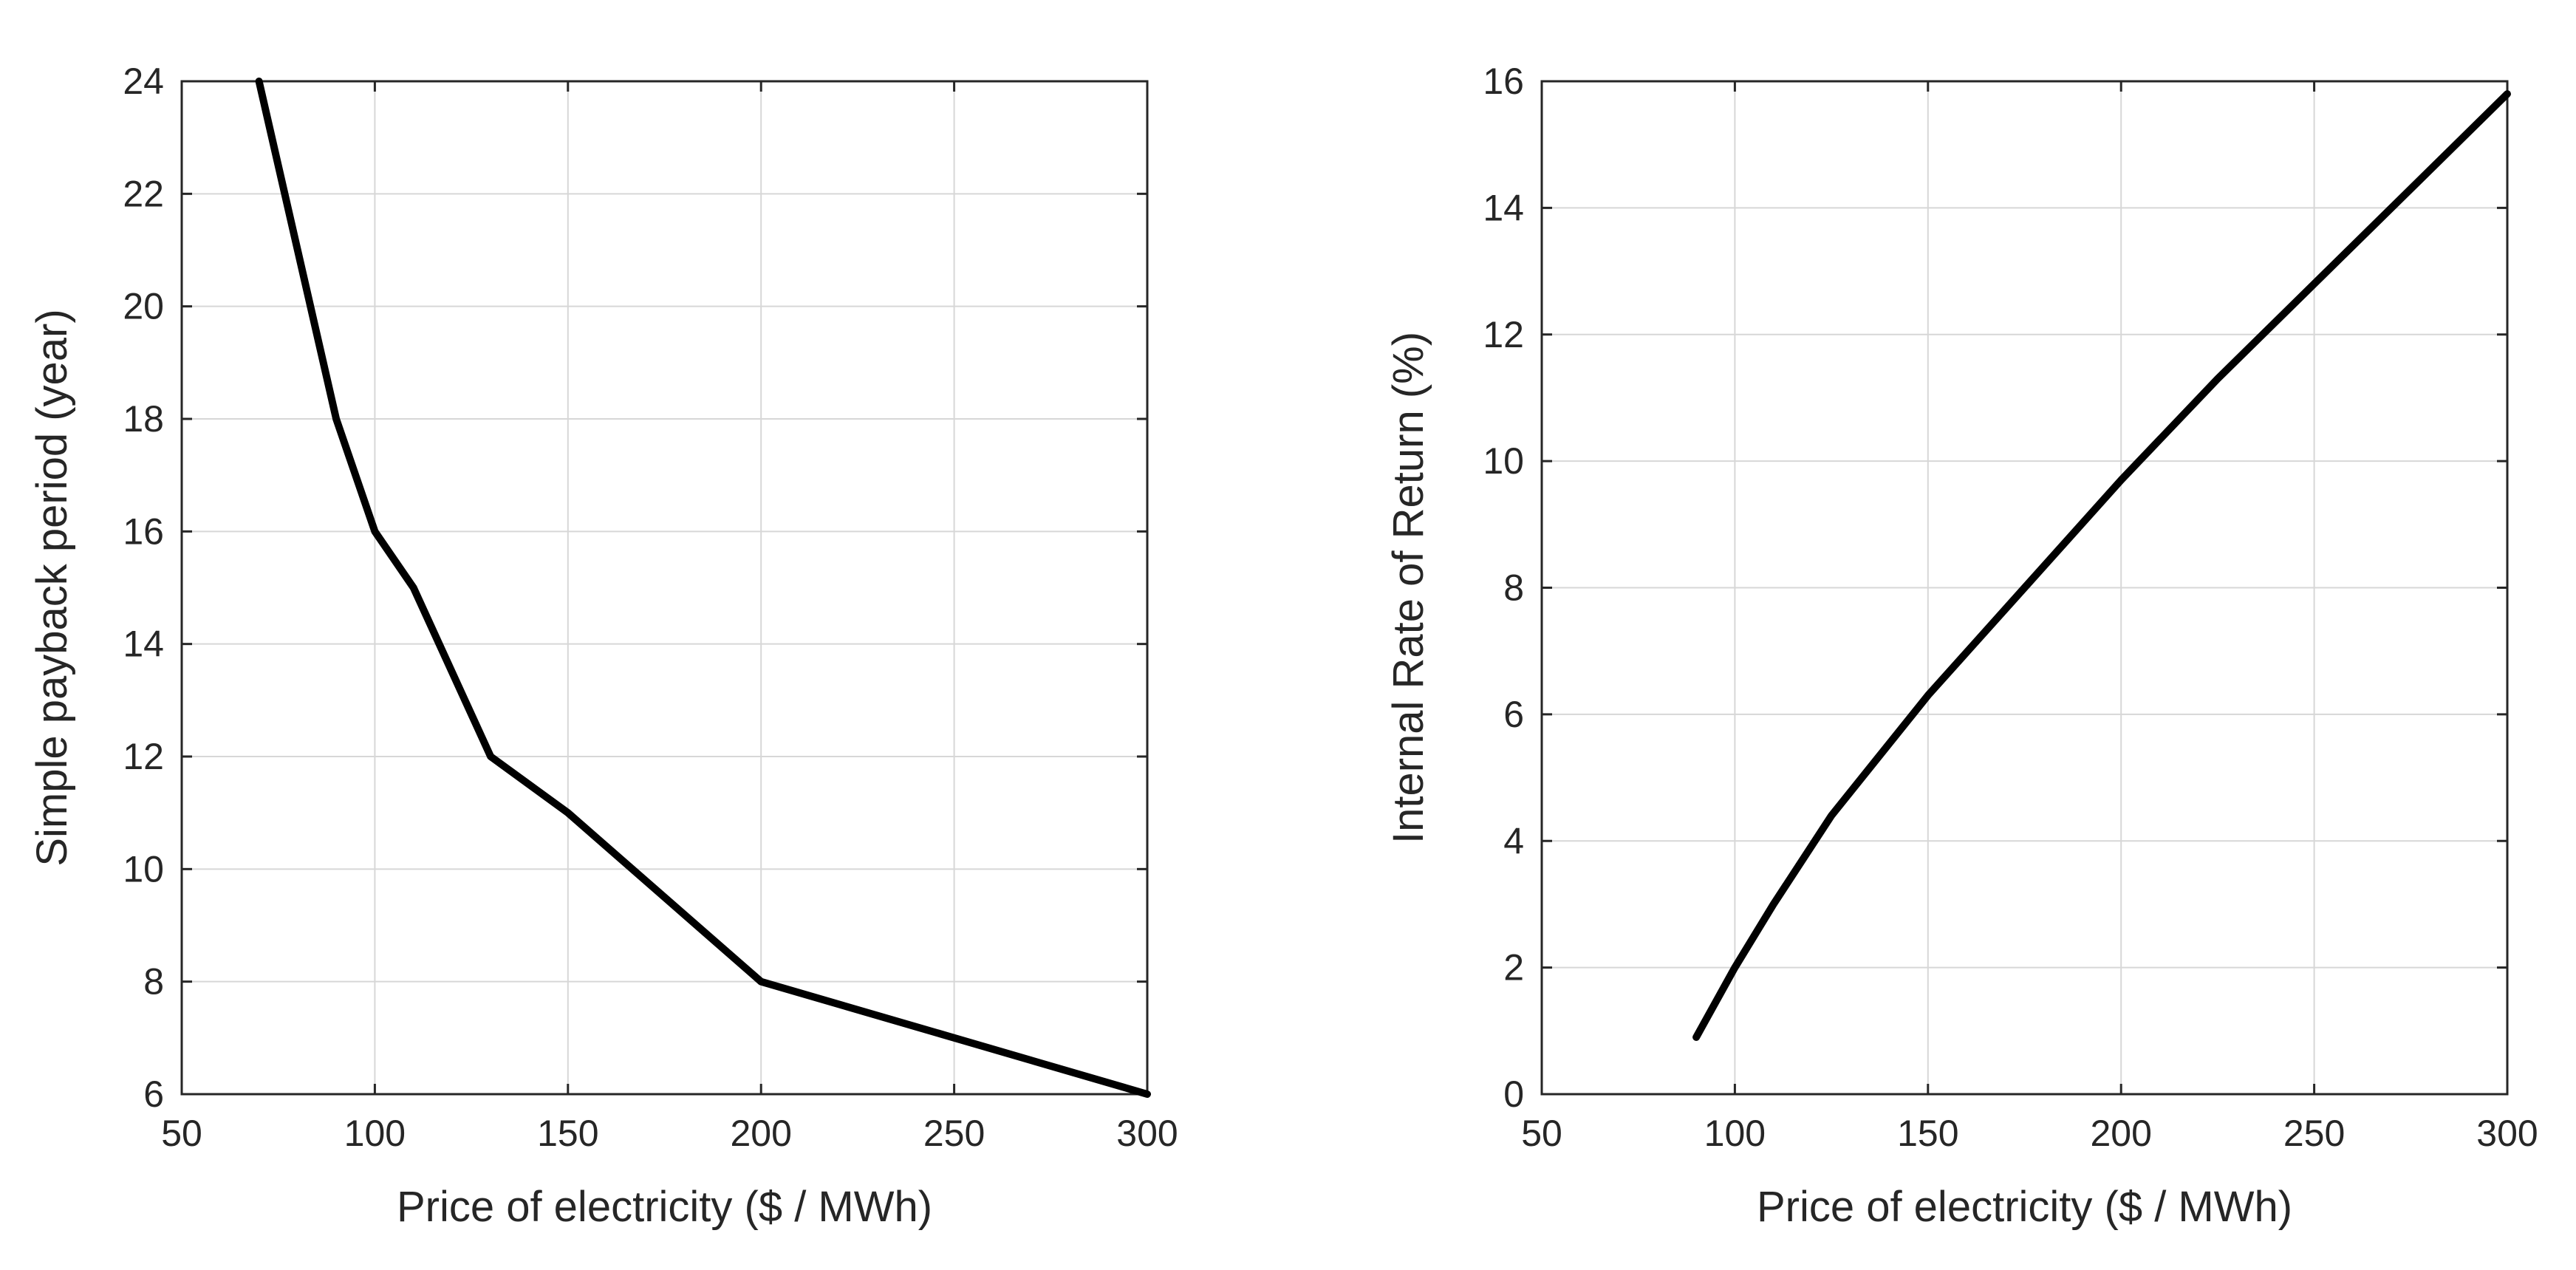 The width and height of the screenshot is (2576, 1270). I want to click on payback-ytick-label: 16, so click(143, 531).